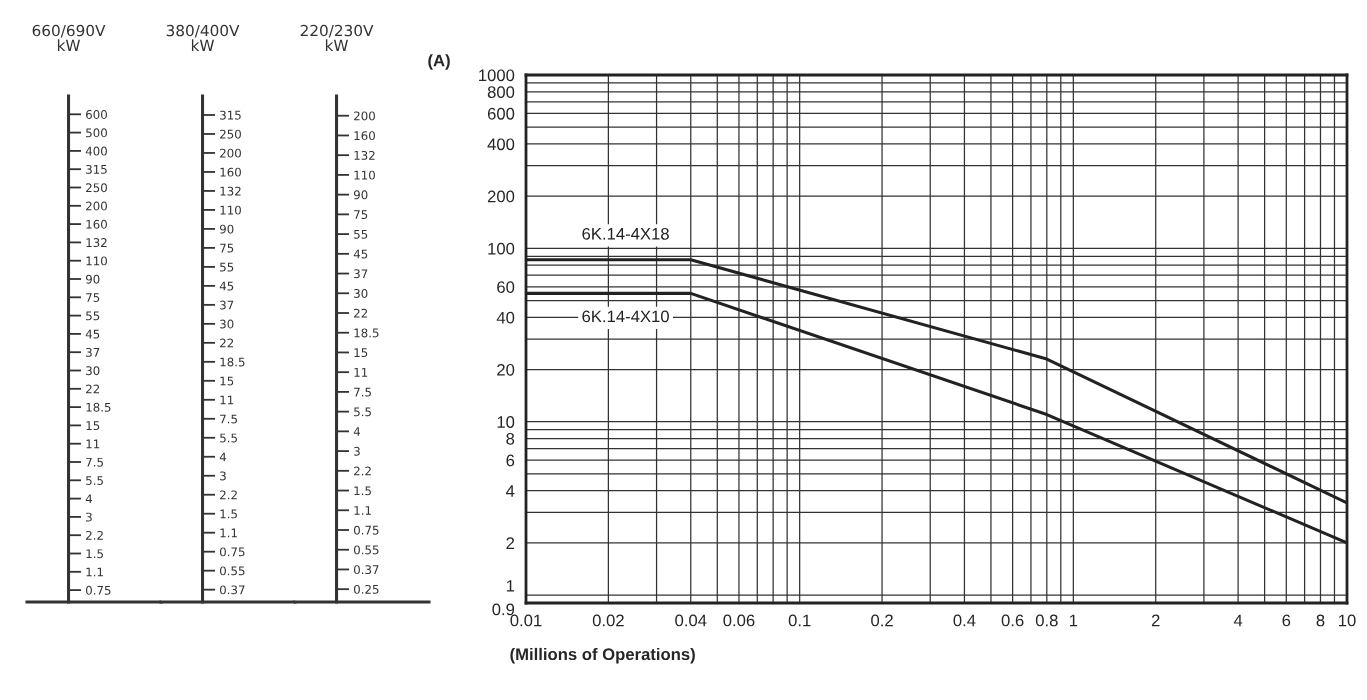 The image size is (1367, 700). Describe the element at coordinates (501, 248) in the screenshot. I see `y-tick-label: 100` at that location.